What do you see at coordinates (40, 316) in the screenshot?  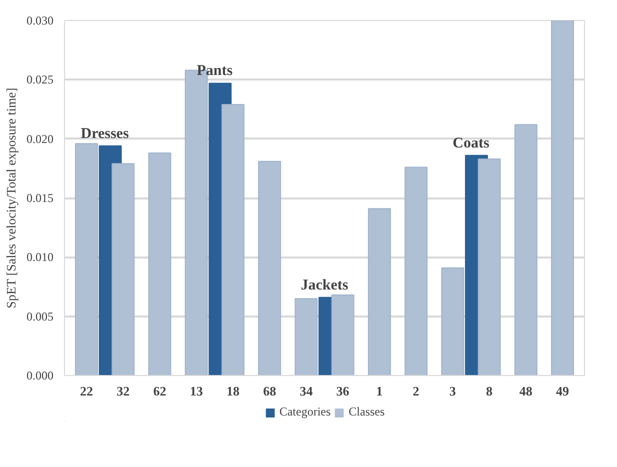 I see `y-tick-label: 0.005` at bounding box center [40, 316].